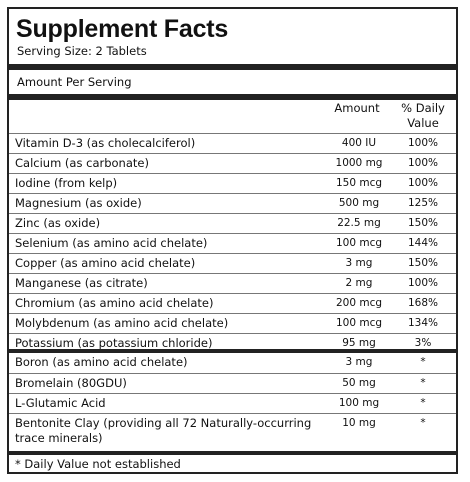  What do you see at coordinates (114, 303) in the screenshot?
I see `nutrient-name: Chromium (as amino acid chelate)` at bounding box center [114, 303].